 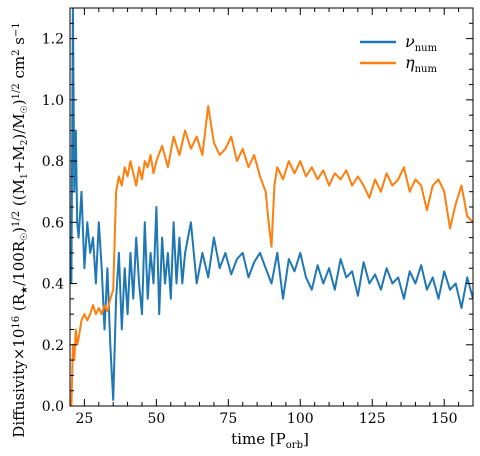 What do you see at coordinates (300, 419) in the screenshot?
I see `x-tick-label: 100` at bounding box center [300, 419].